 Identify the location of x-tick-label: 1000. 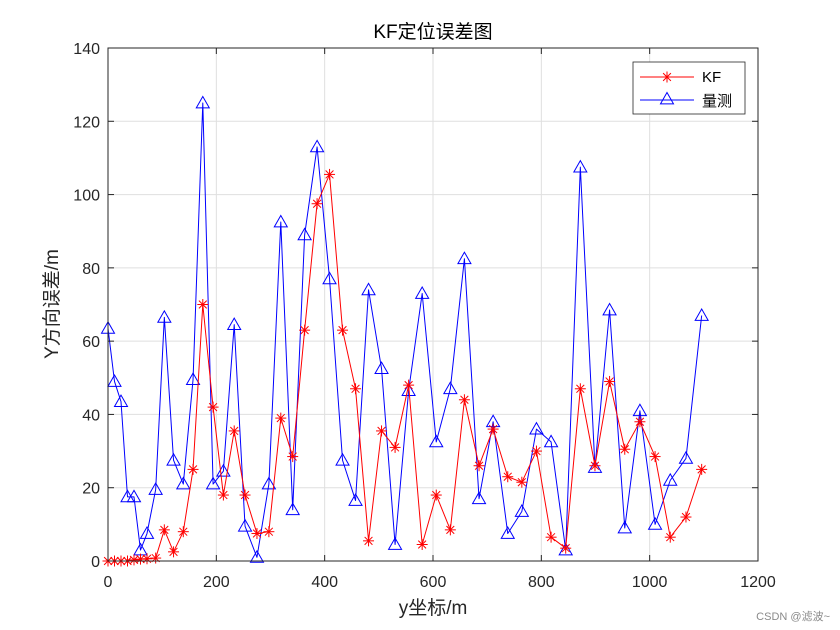
(650, 582).